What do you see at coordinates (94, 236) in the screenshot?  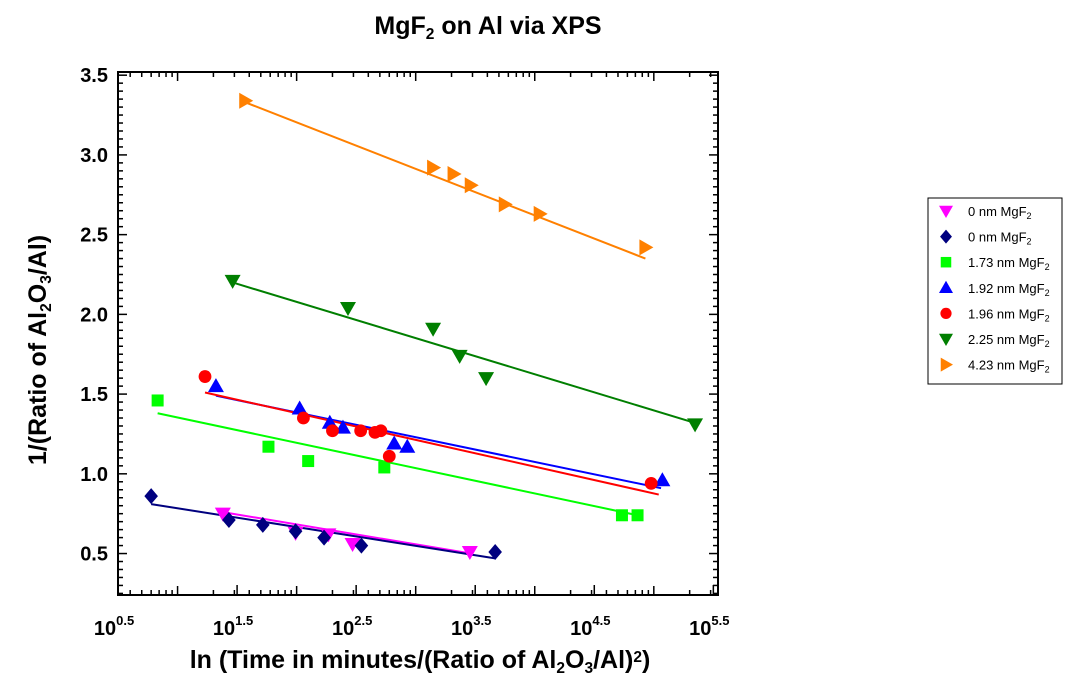 I see `y-tick-label: 2.5` at bounding box center [94, 236].